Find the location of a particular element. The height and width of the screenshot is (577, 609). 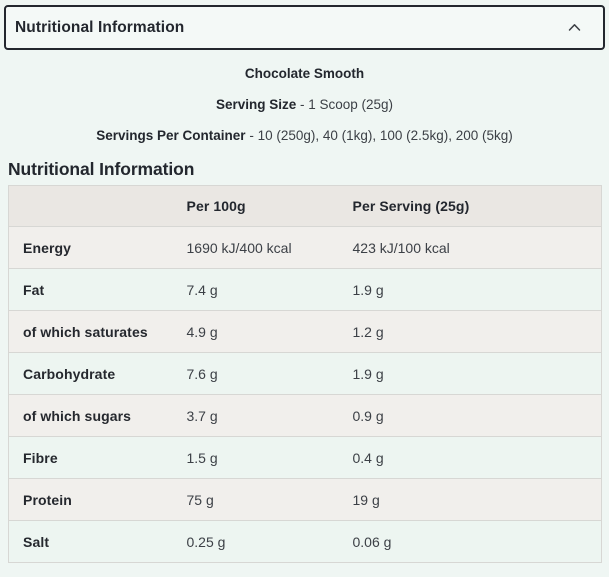

accordion-title: Nutritional Information is located at coordinates (100, 27).